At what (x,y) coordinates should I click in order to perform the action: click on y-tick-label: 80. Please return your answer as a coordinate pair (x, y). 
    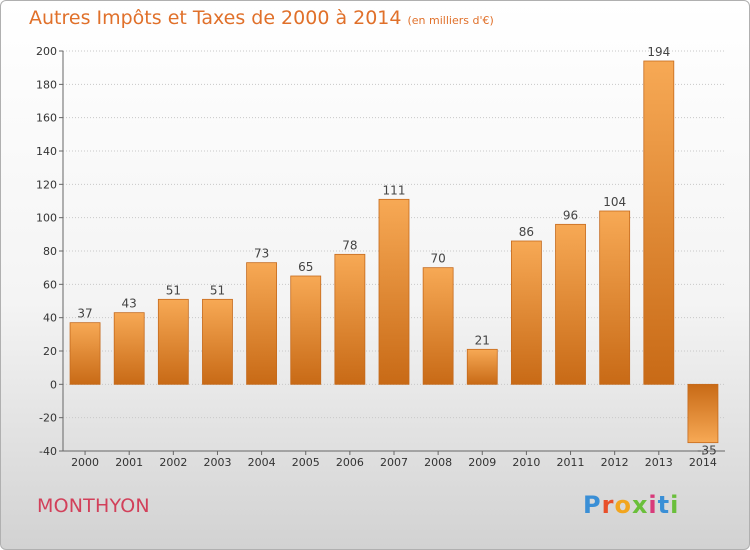
    Looking at the image, I should click on (50, 251).